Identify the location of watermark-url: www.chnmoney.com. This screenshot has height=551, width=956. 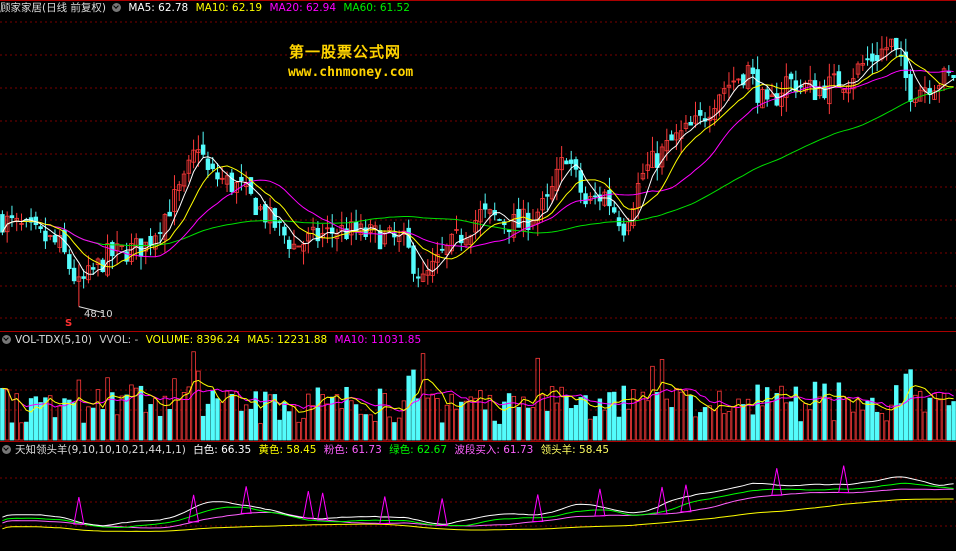
(351, 72).